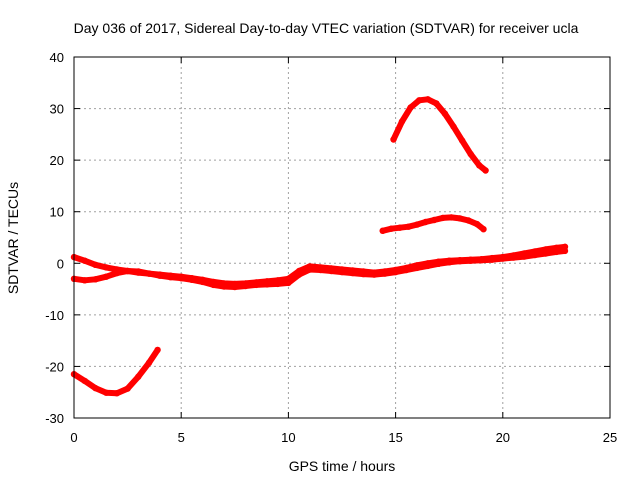 Image resolution: width=640 pixels, height=480 pixels. I want to click on y-axis-label: SDTVAR / TECUs, so click(13, 238).